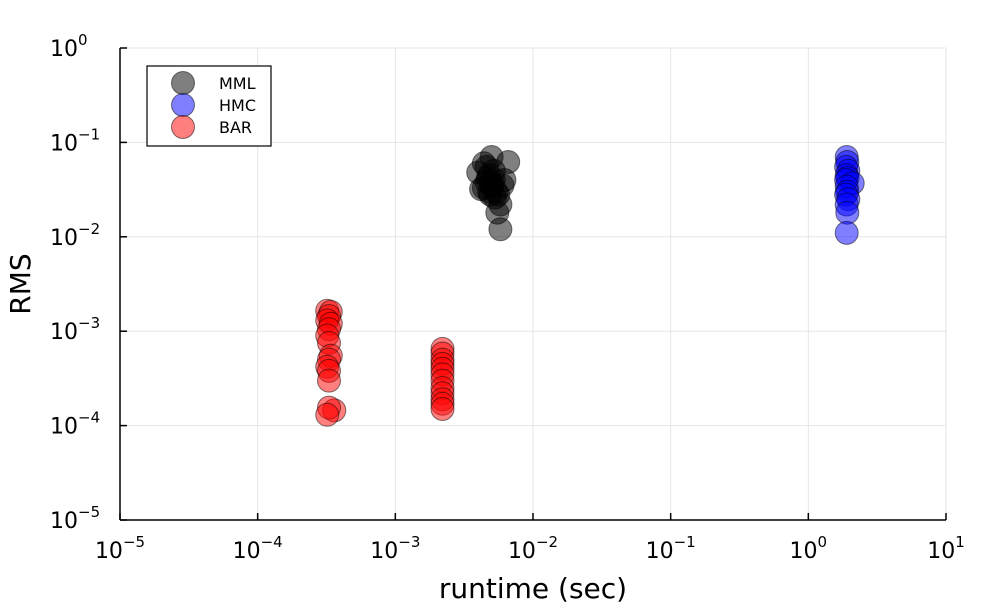 This screenshot has height=615, width=997. I want to click on x-tick-label: 10⁻⁵, so click(120, 548).